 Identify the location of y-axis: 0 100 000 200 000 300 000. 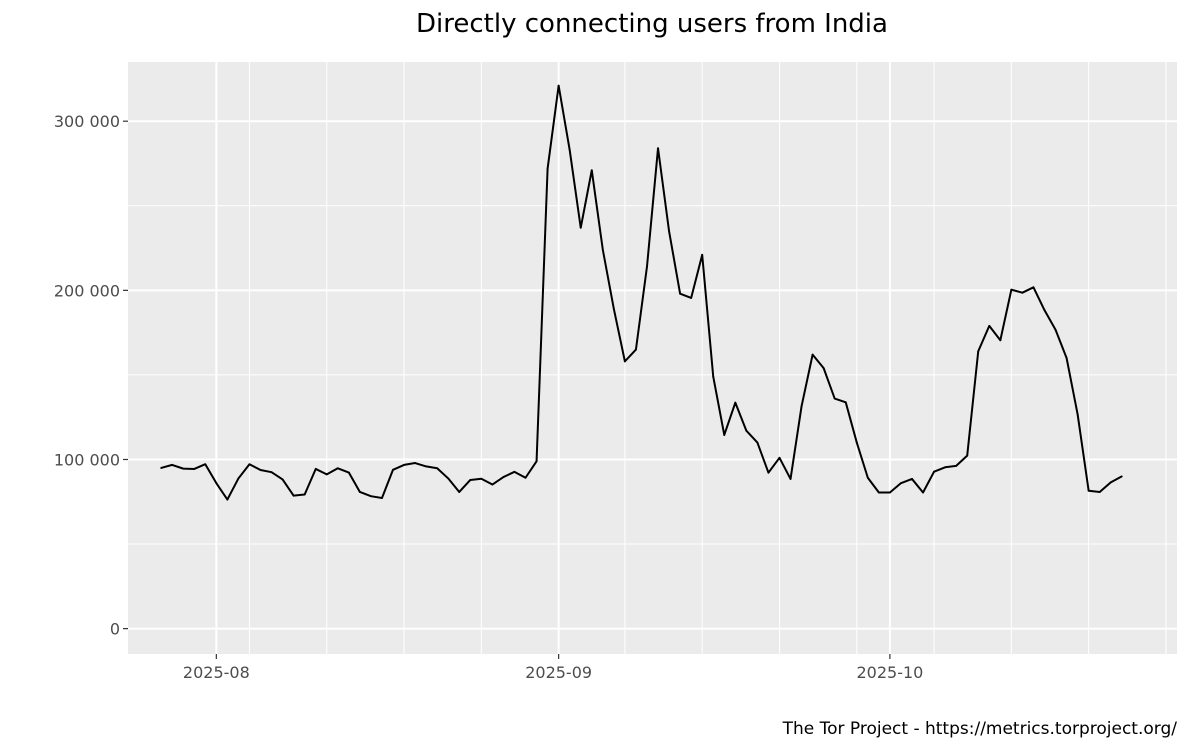
(91, 375).